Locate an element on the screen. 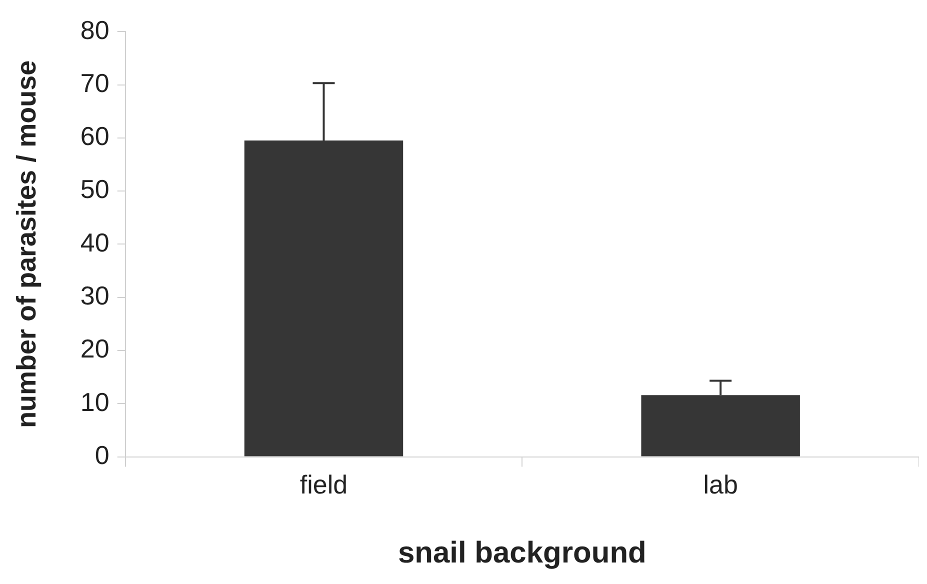 The height and width of the screenshot is (584, 927). y-tick-label: 60 is located at coordinates (95, 136).